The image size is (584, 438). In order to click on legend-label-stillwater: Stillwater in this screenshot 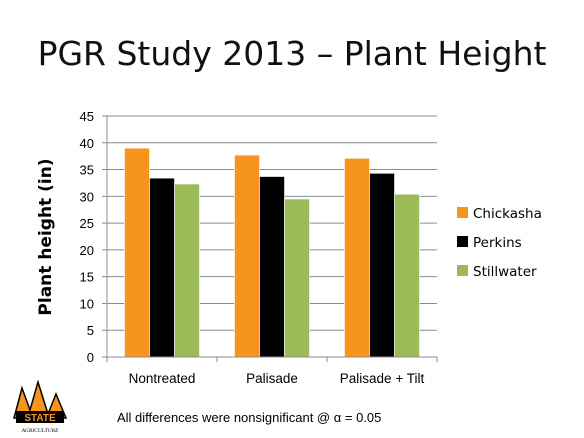, I will do `click(505, 272)`.